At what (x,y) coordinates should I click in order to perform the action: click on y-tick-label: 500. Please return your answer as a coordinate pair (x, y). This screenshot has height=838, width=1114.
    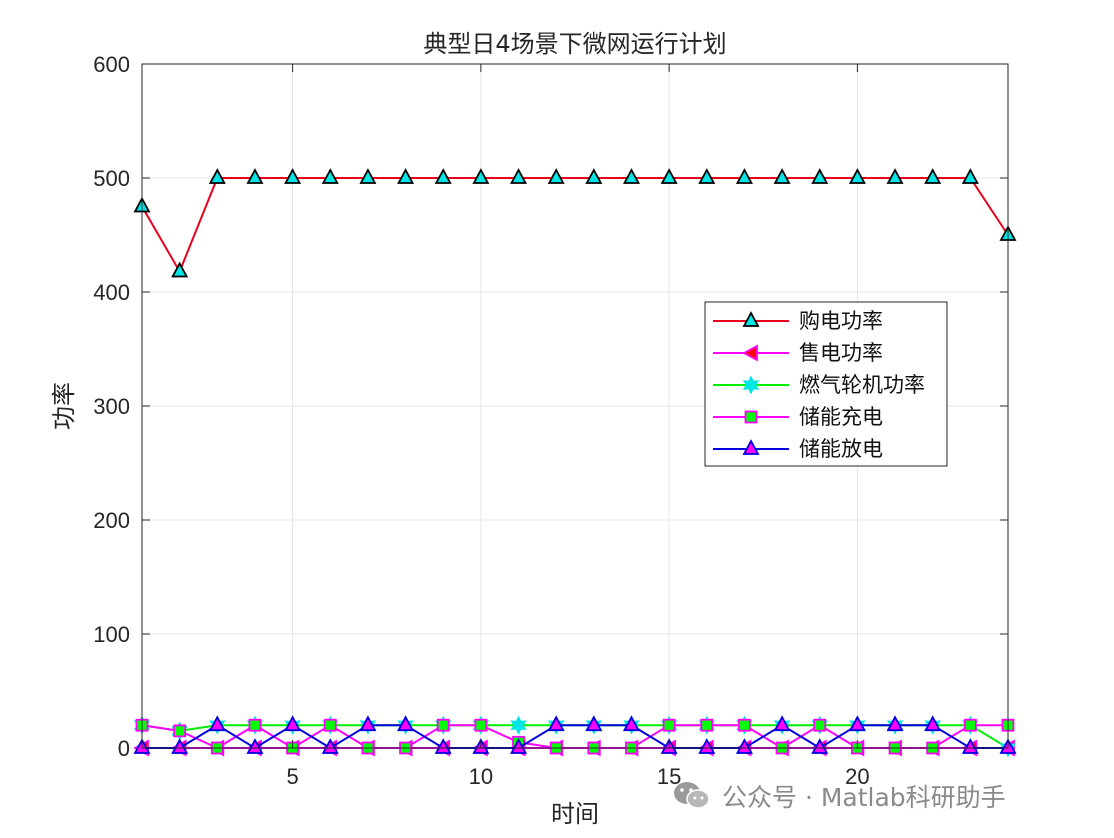
    Looking at the image, I should click on (111, 178).